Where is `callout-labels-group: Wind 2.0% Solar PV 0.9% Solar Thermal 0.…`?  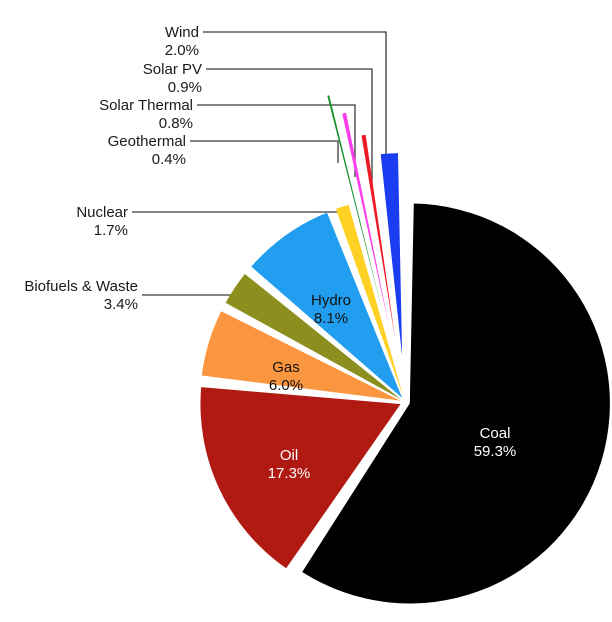 callout-labels-group: Wind 2.0% Solar PV 0.9% Solar Thermal 0.… is located at coordinates (113, 168).